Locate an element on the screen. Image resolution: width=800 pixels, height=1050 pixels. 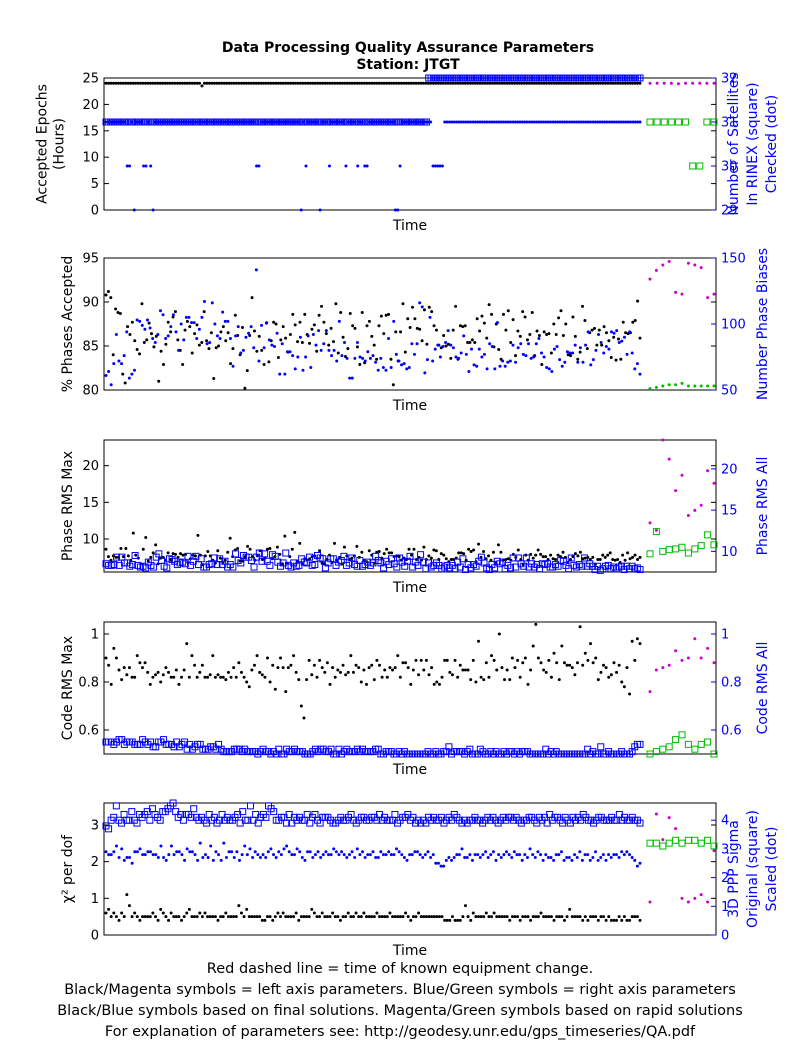
left-tick-label: 90 is located at coordinates (90, 303).